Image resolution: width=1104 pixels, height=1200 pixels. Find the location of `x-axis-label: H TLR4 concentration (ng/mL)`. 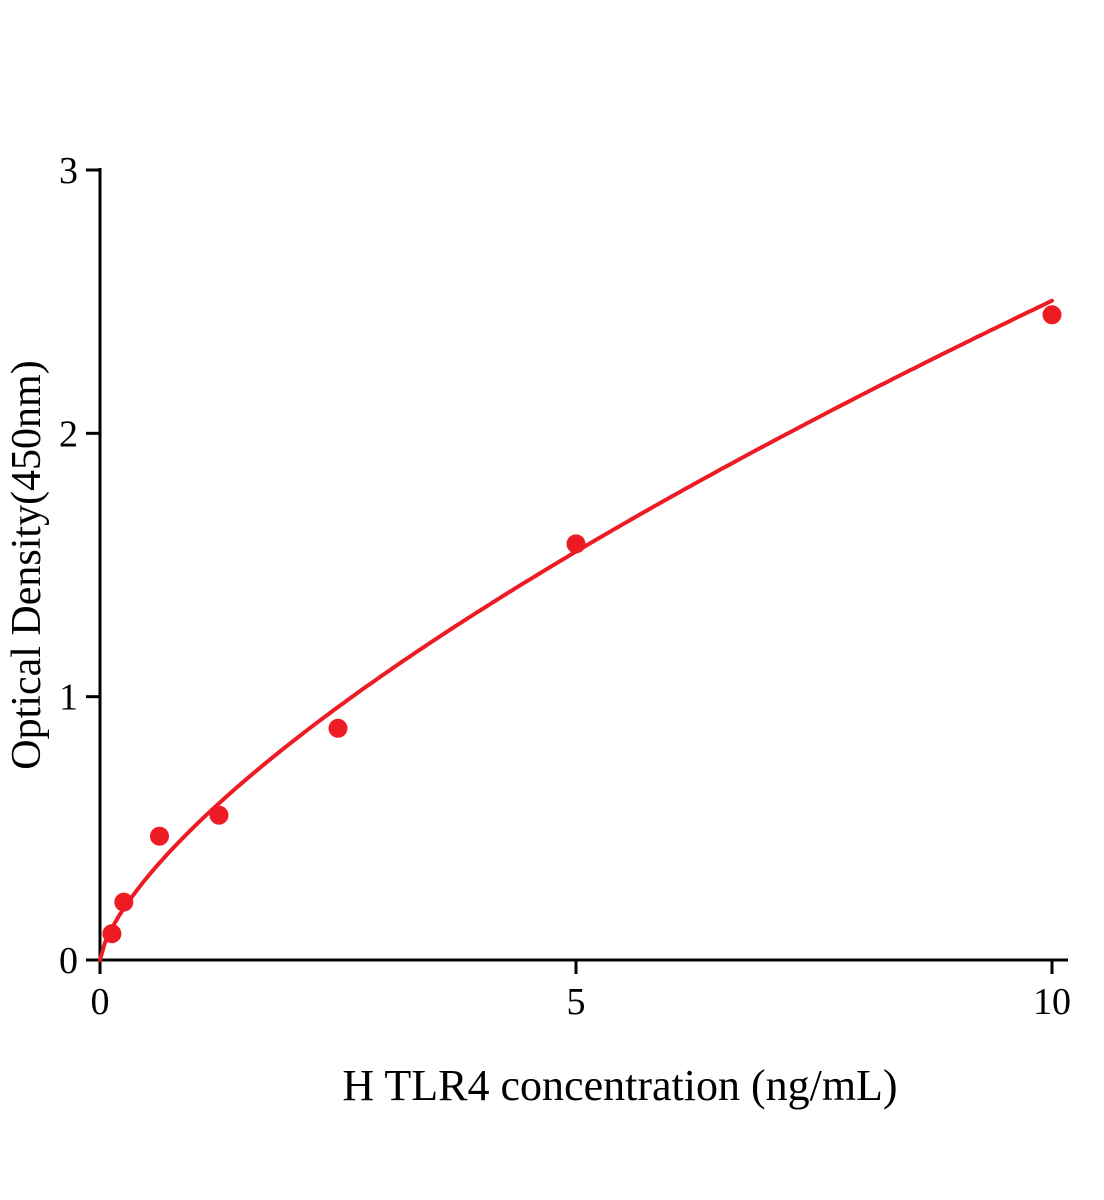

x-axis-label: H TLR4 concentration (ng/mL) is located at coordinates (619, 1085).